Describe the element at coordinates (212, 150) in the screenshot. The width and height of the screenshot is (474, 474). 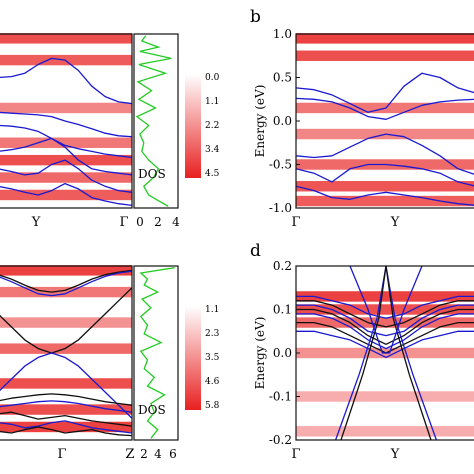
I see `panel-a-cbar-tick-3: 3.4` at that location.